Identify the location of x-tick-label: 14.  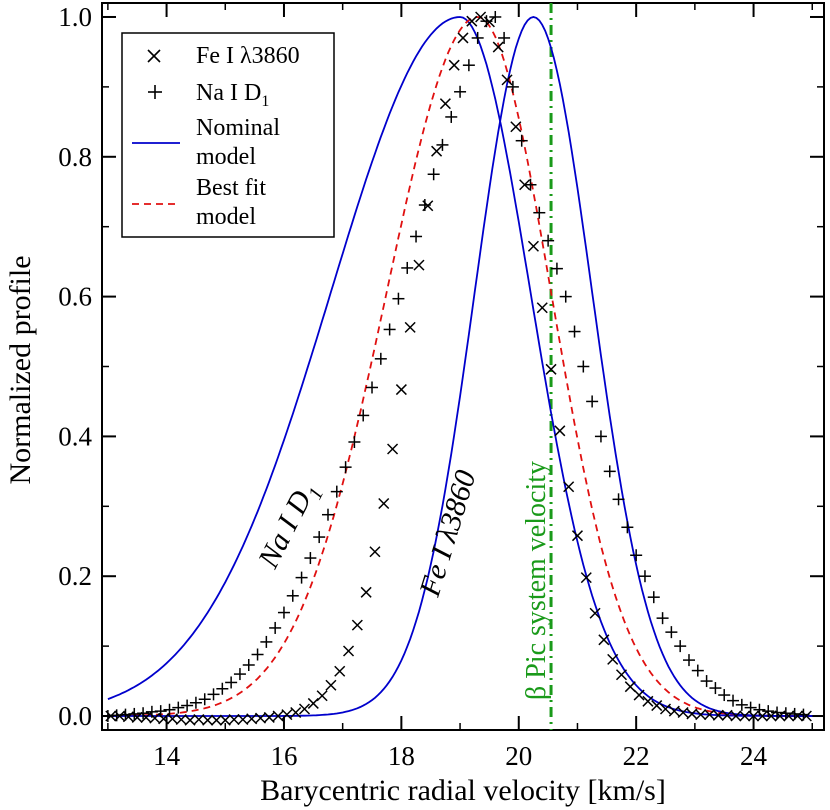
(167, 756).